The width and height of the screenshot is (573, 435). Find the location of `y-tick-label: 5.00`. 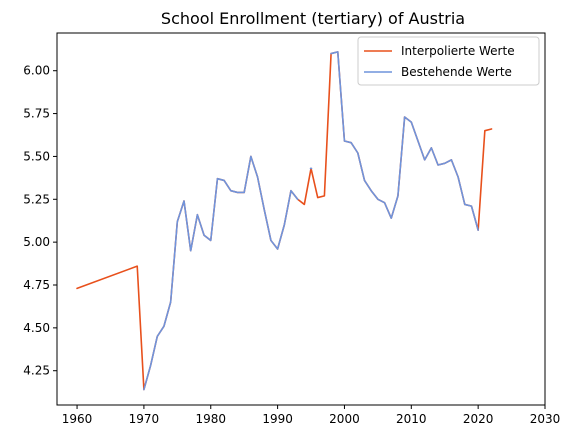

y-tick-label: 5.00 is located at coordinates (36, 242).